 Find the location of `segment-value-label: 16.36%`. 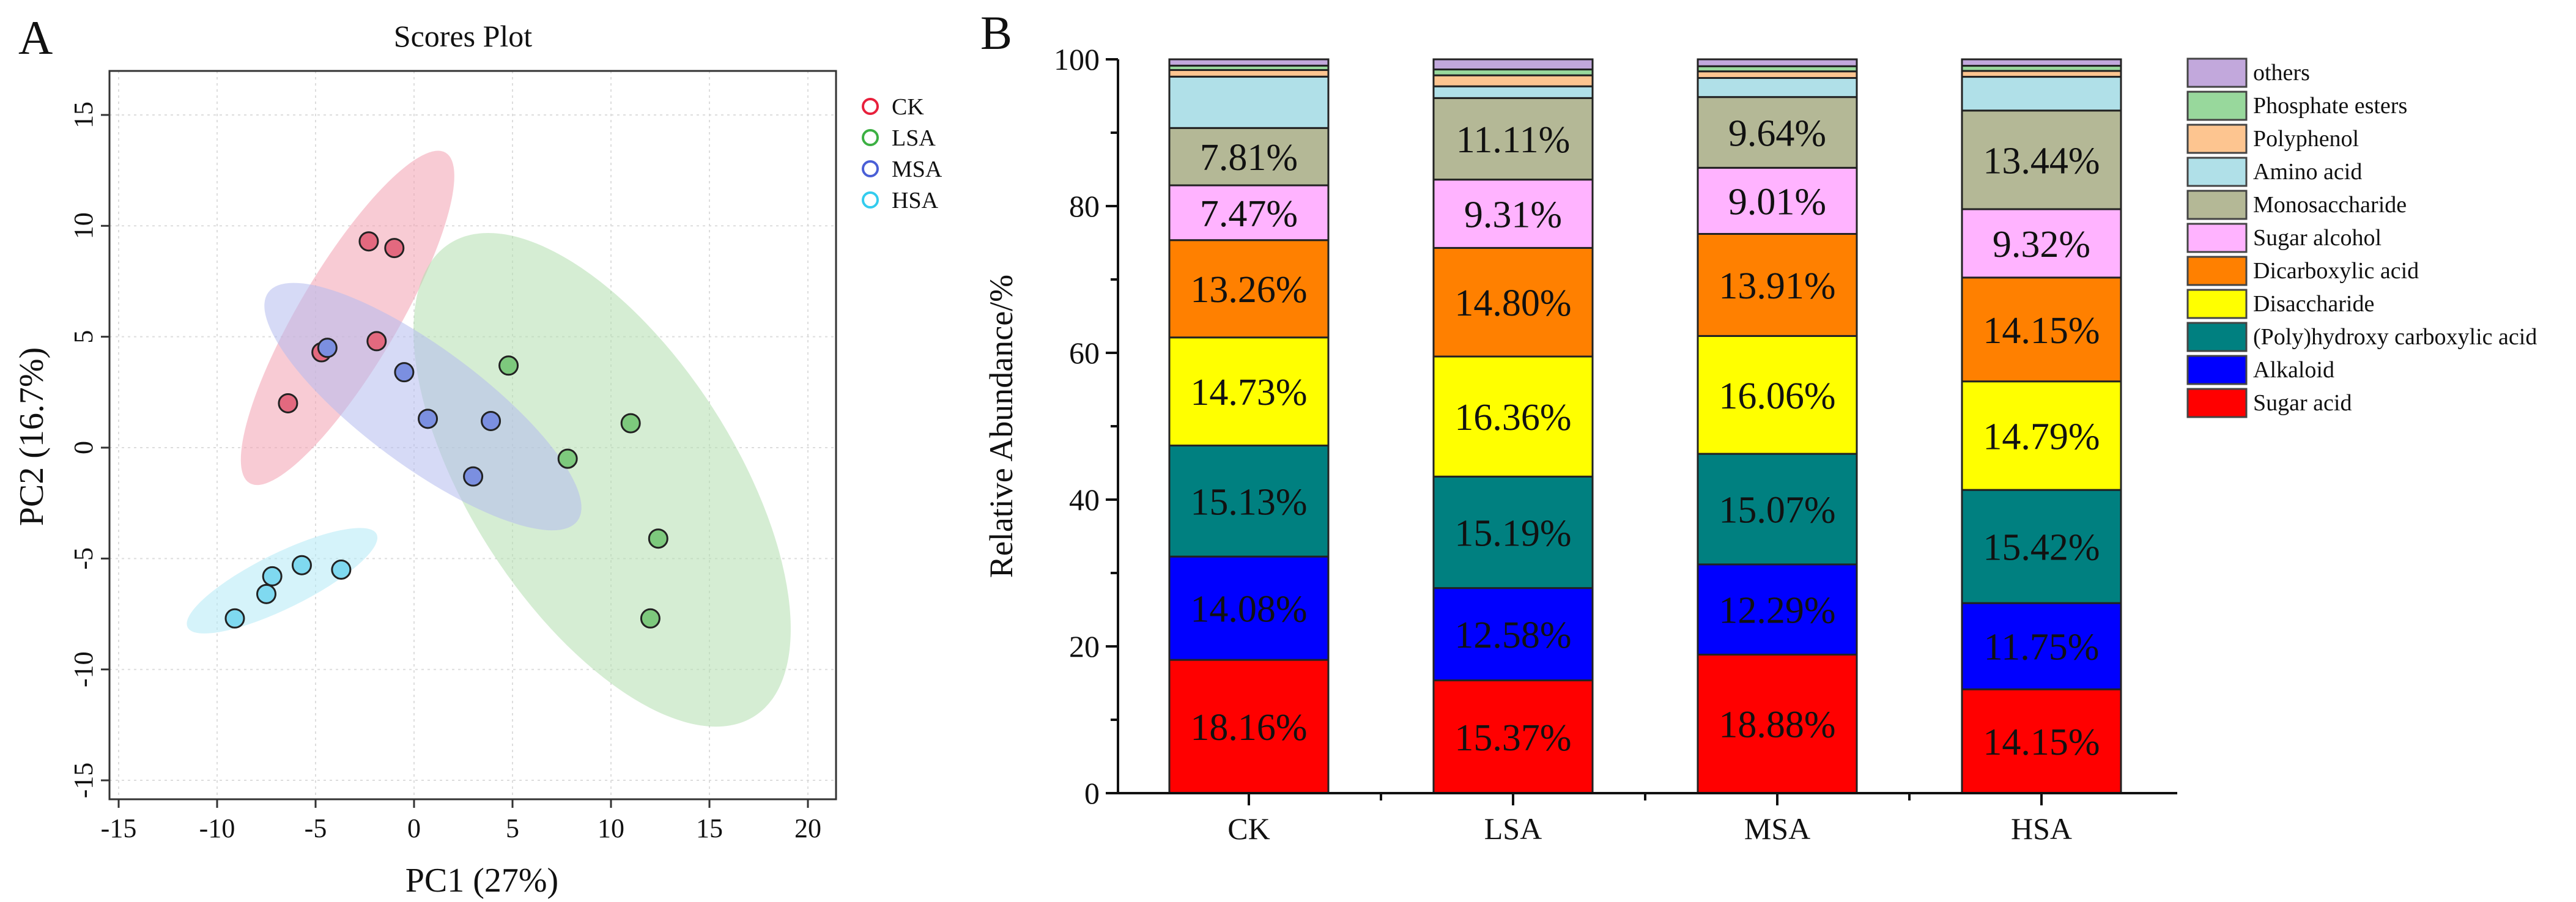

segment-value-label: 16.36% is located at coordinates (1512, 418).